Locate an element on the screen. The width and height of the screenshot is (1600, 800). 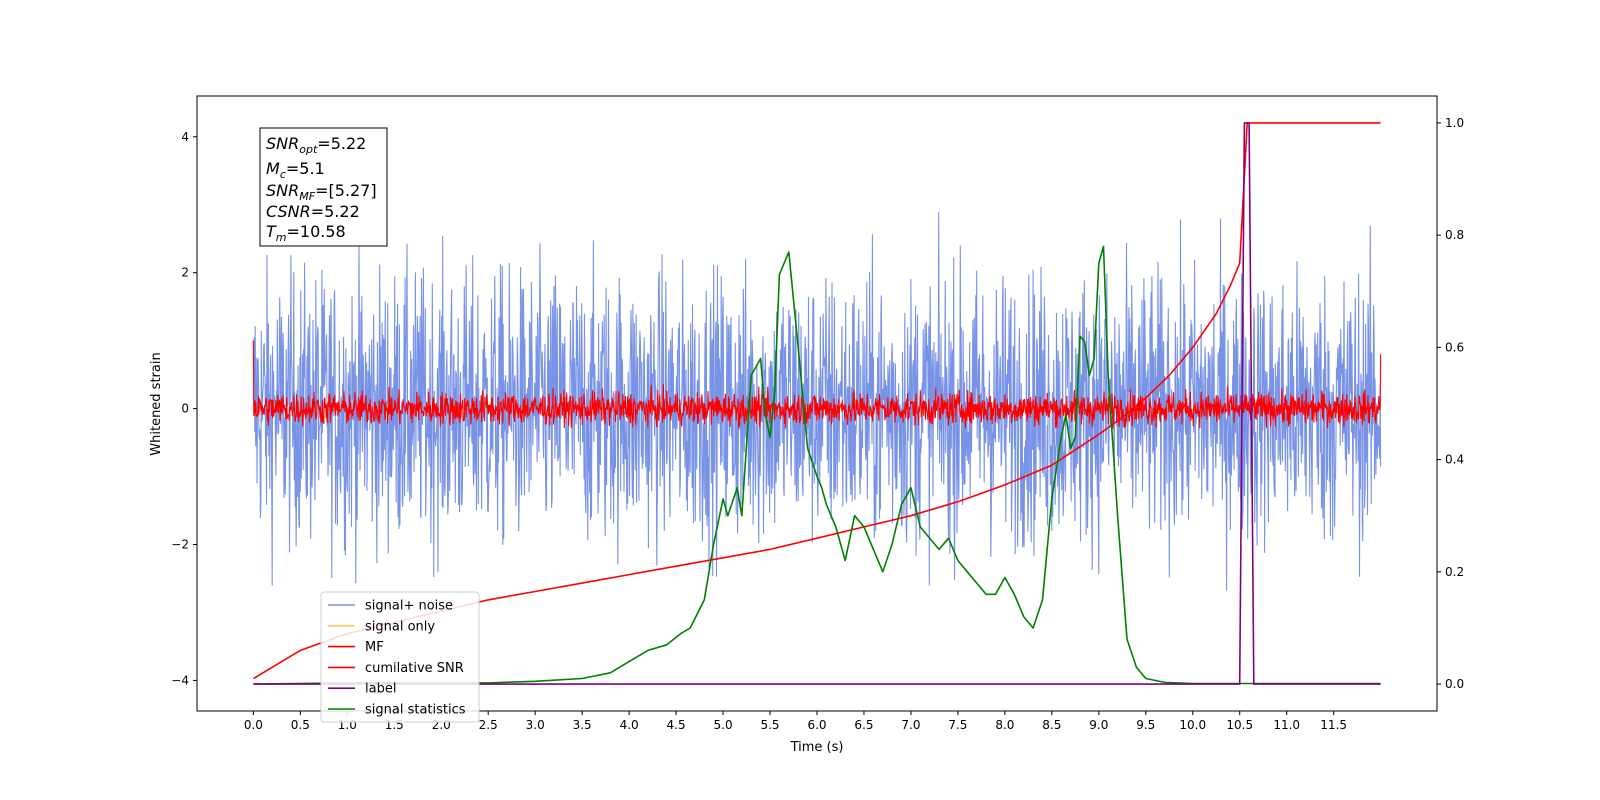
x-tick-label: 4.5 is located at coordinates (676, 725).